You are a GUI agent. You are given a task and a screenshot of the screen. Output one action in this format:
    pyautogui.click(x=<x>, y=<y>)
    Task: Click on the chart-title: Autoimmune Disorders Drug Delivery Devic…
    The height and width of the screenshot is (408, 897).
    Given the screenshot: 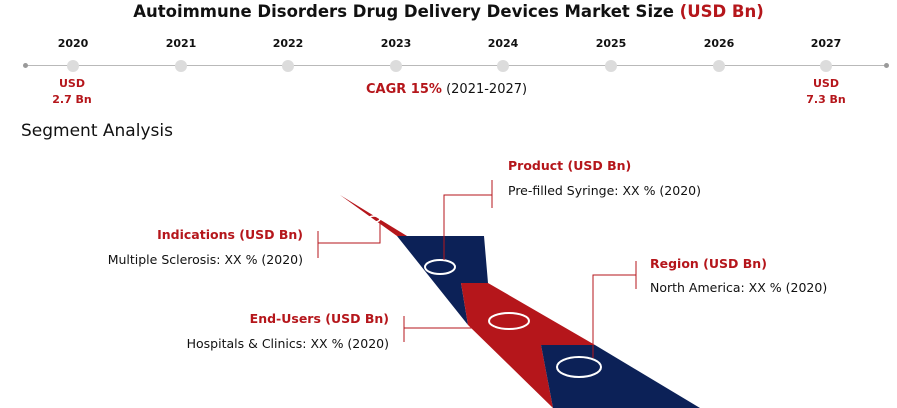 What is the action you would take?
    pyautogui.click(x=448, y=11)
    